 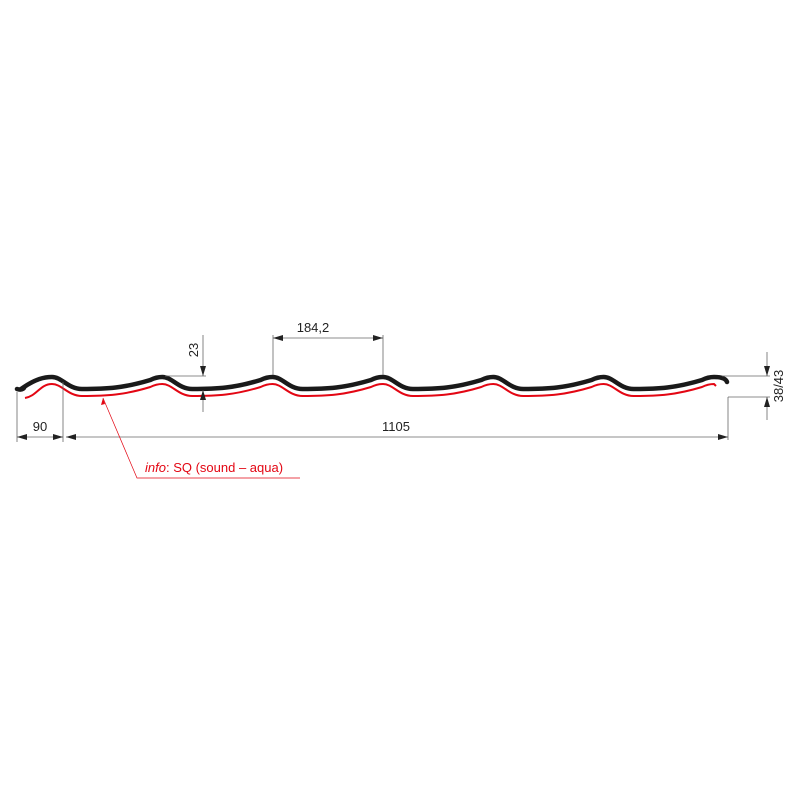 I want to click on dim-wave-height-label: 23, so click(x=193, y=350).